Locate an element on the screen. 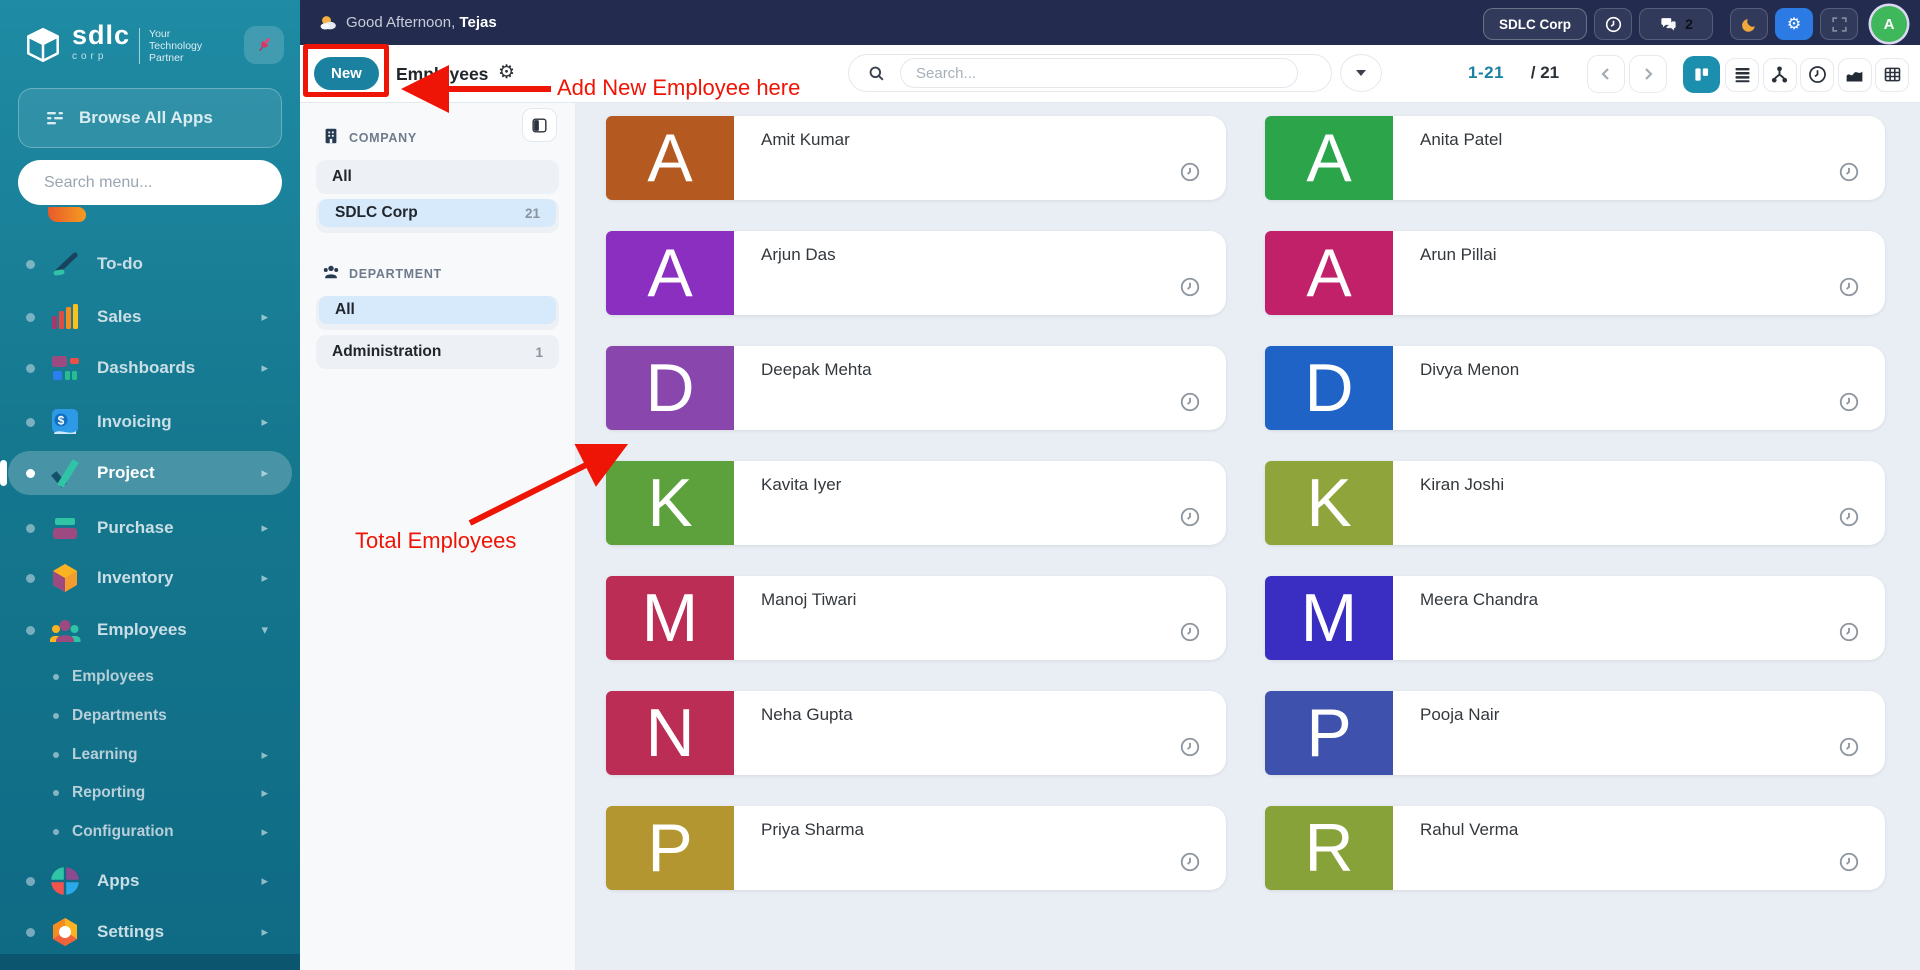 The image size is (1920, 970). hierarchy-view-button is located at coordinates (1779, 74).